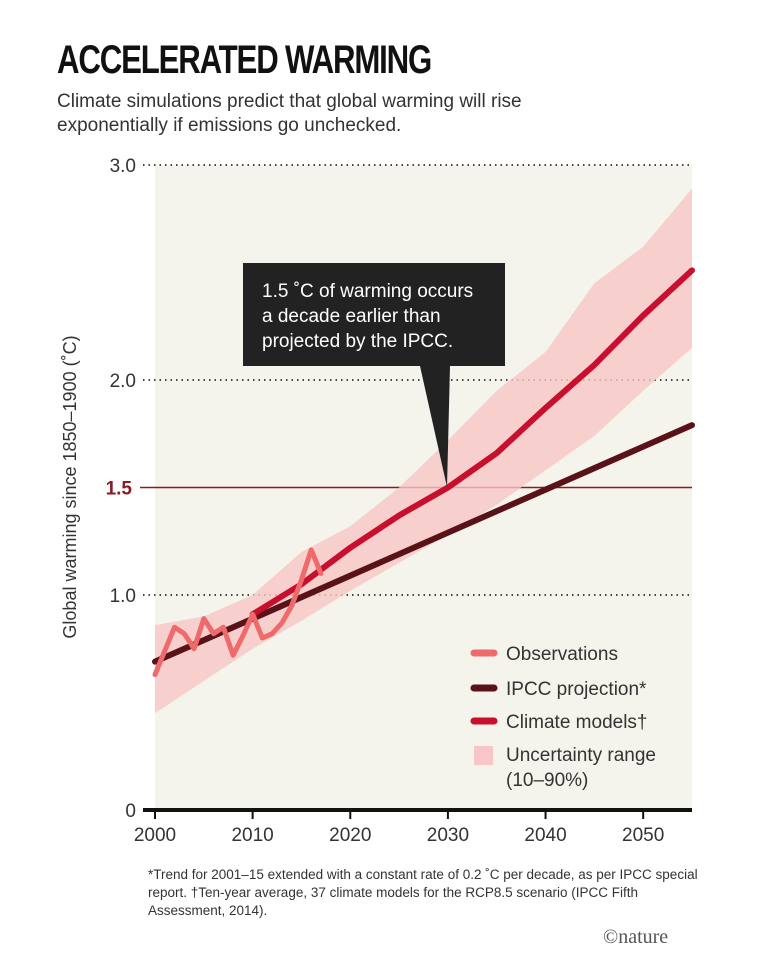 This screenshot has height=976, width=767. What do you see at coordinates (123, 596) in the screenshot?
I see `y-tick-label: 1.0` at bounding box center [123, 596].